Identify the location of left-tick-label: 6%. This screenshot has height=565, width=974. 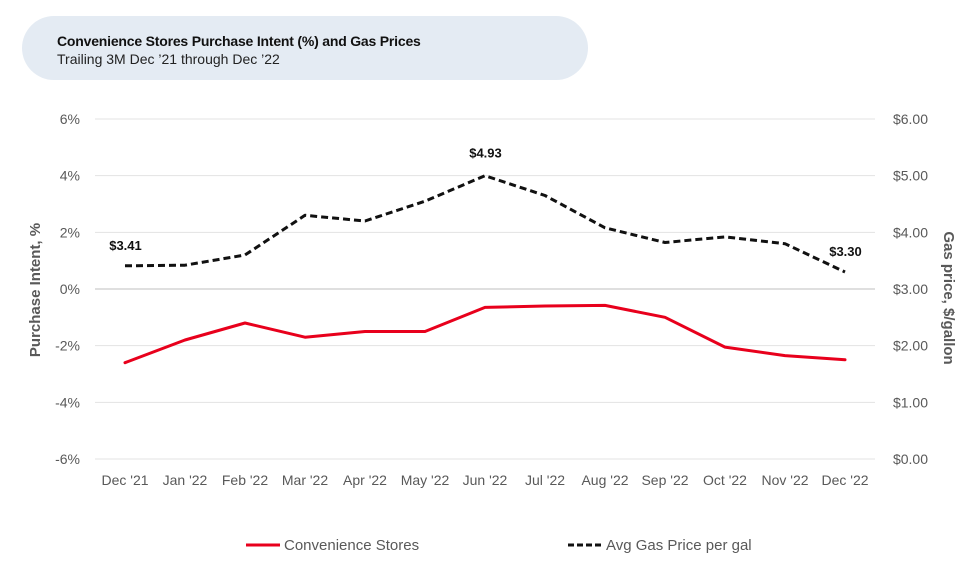
(70, 119).